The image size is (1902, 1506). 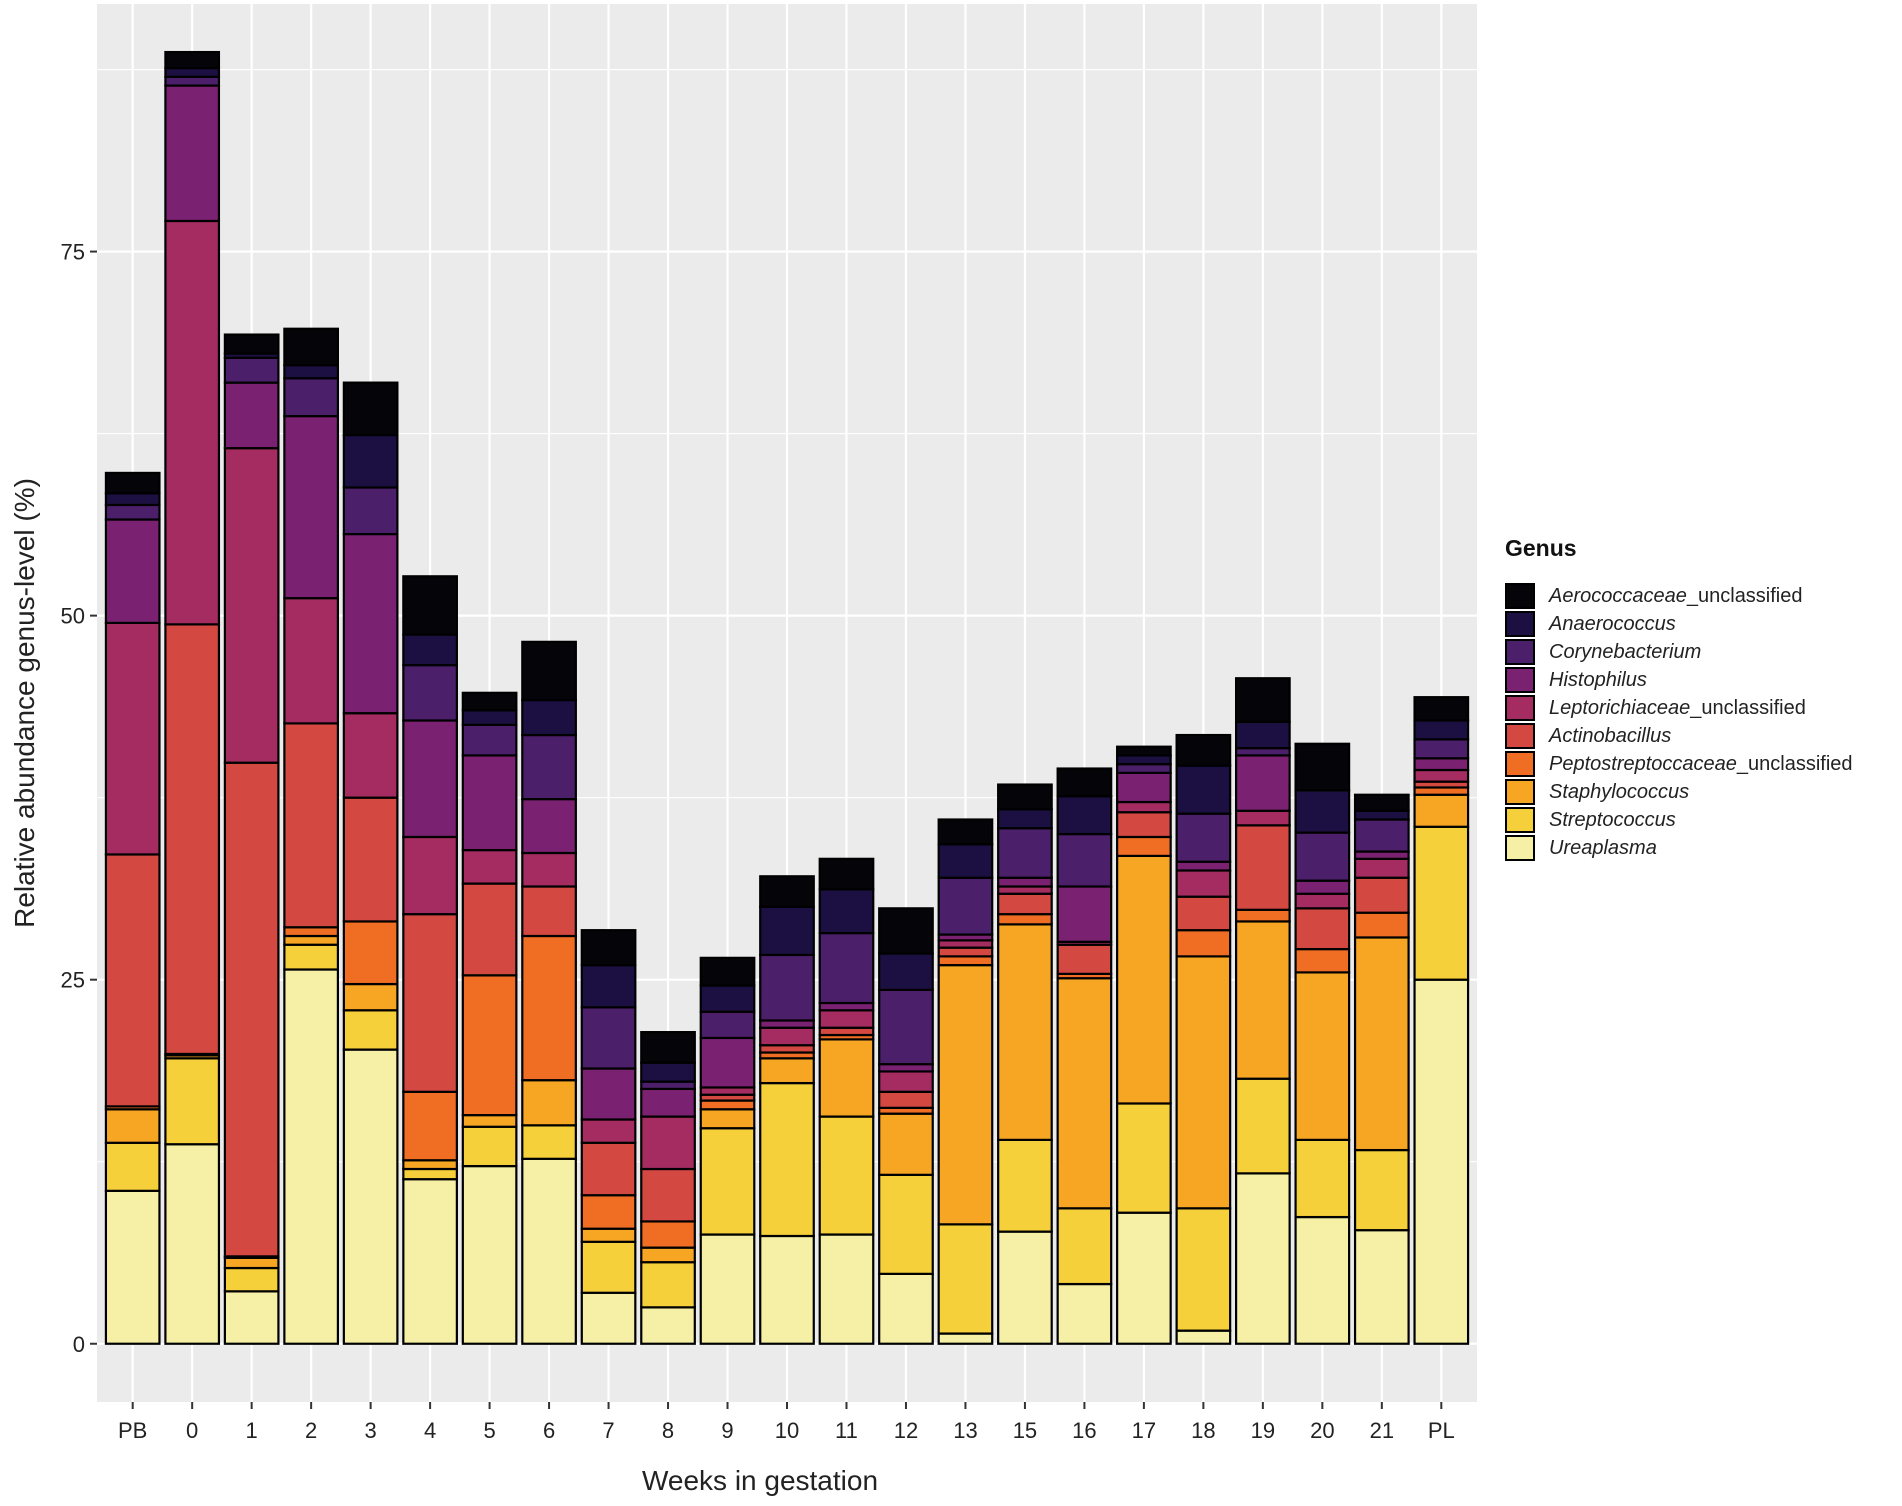 I want to click on legend-label: Peptostreptoccaceae_unclassified, so click(x=1701, y=764).